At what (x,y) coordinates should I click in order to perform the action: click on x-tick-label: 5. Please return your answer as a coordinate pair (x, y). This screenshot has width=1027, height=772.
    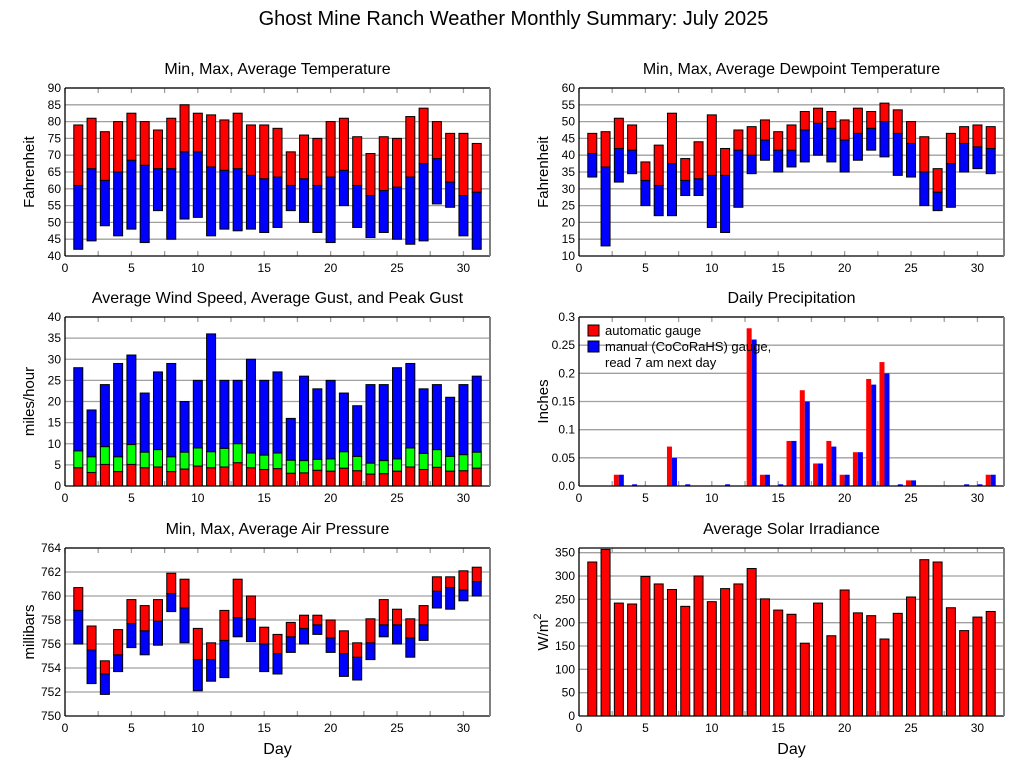
    Looking at the image, I should click on (131, 498).